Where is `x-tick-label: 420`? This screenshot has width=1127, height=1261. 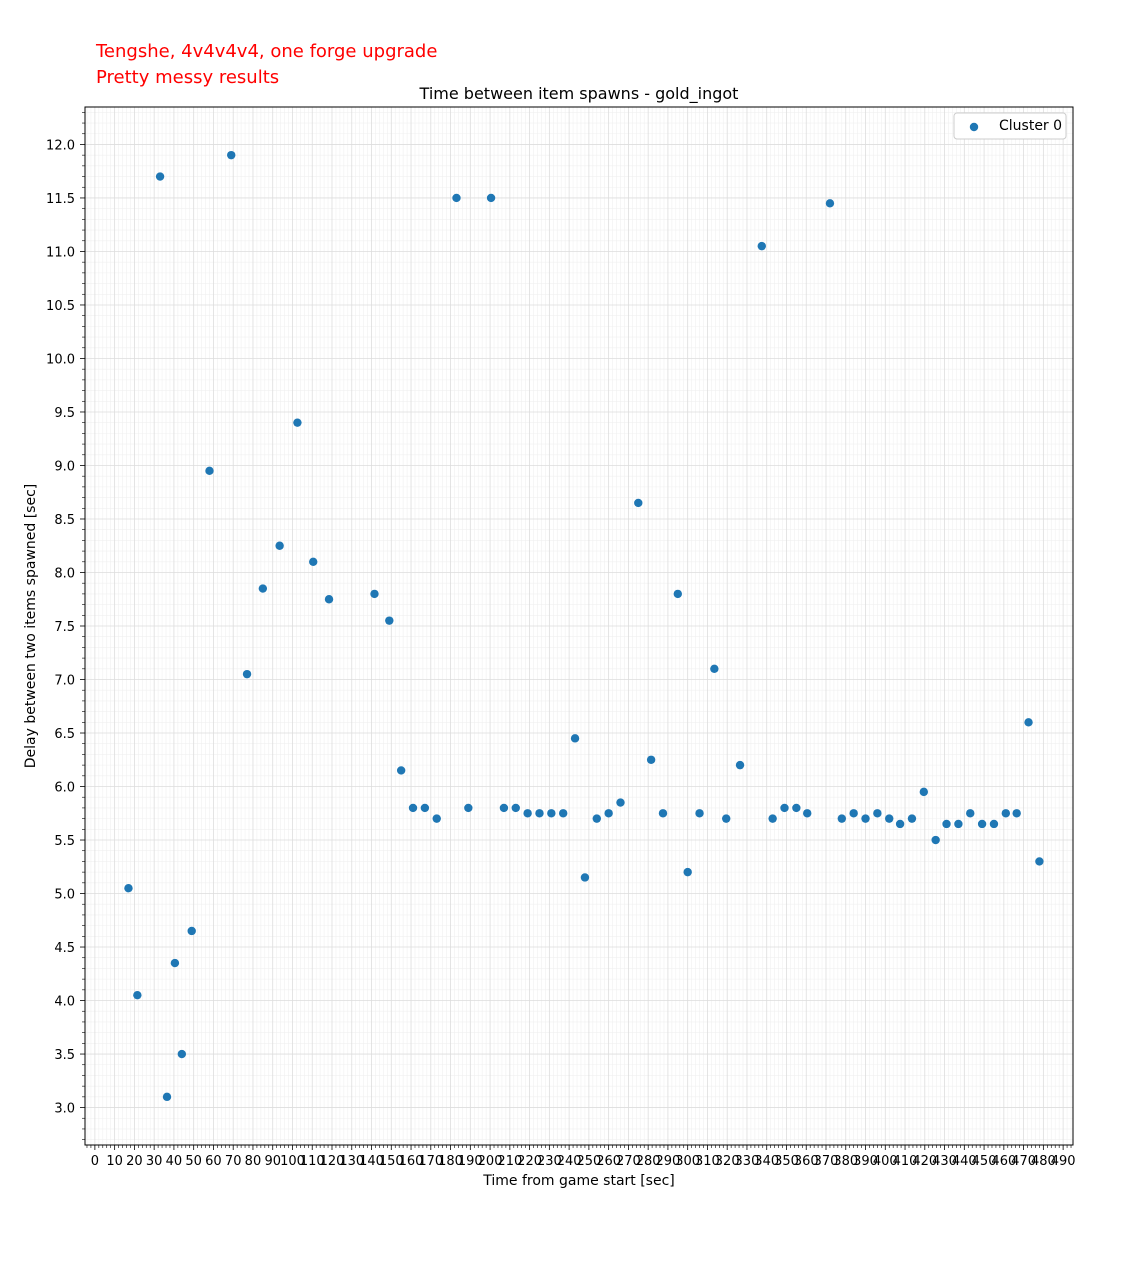 x-tick-label: 420 is located at coordinates (924, 1161).